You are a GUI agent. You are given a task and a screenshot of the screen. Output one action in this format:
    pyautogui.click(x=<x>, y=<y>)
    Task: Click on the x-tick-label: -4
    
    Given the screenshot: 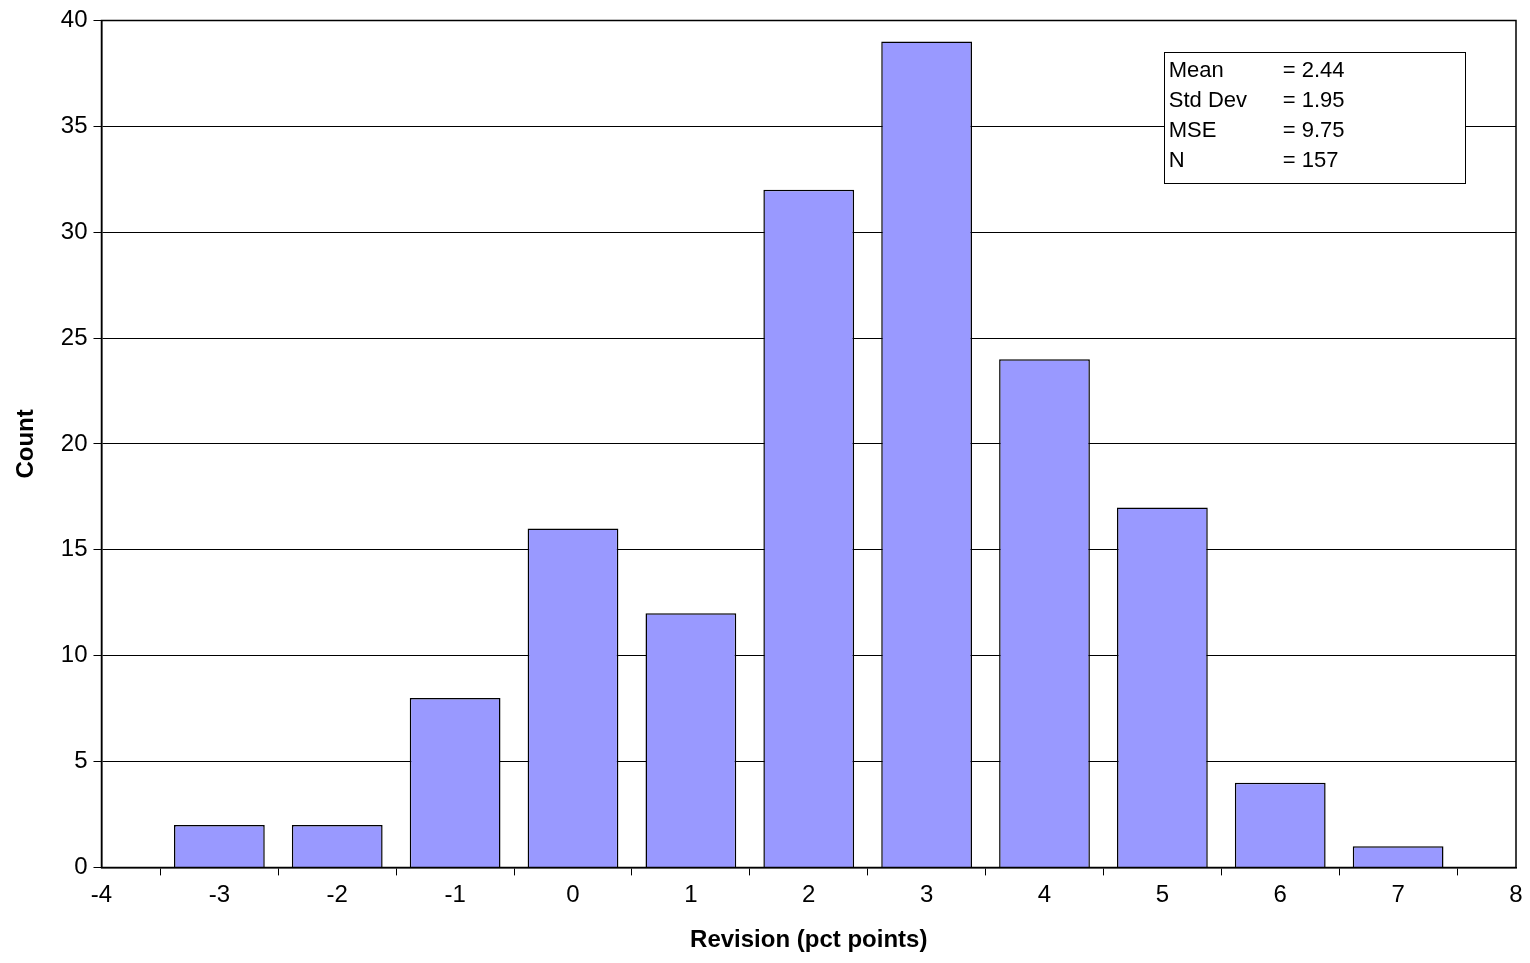 What is the action you would take?
    pyautogui.click(x=101, y=894)
    